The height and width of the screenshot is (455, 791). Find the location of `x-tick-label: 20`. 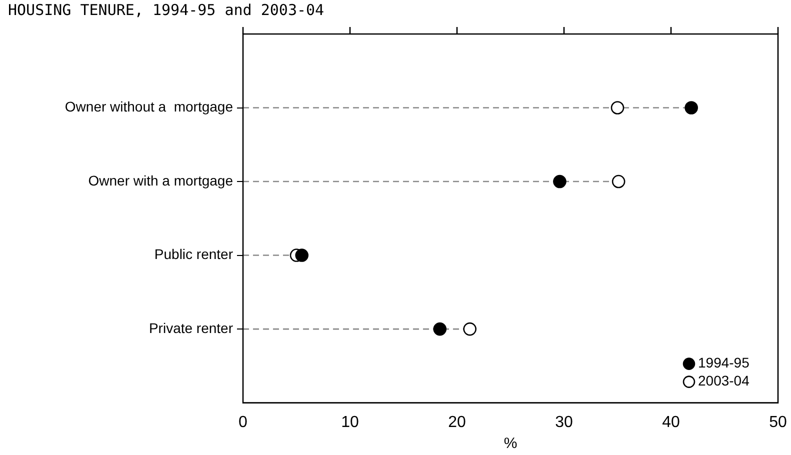

x-tick-label: 20 is located at coordinates (457, 422).